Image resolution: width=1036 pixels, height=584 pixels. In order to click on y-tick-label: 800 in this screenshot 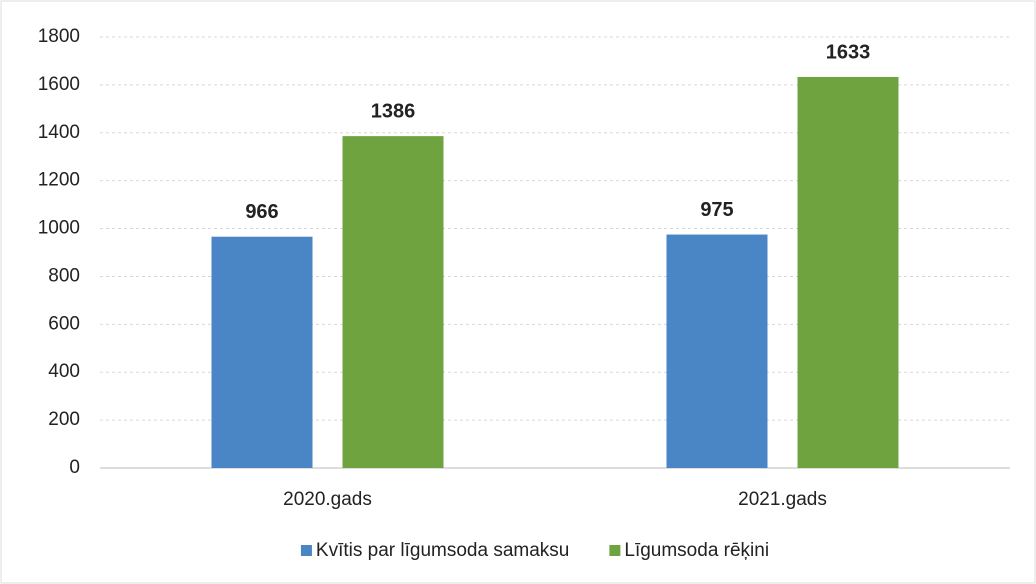, I will do `click(64, 275)`.